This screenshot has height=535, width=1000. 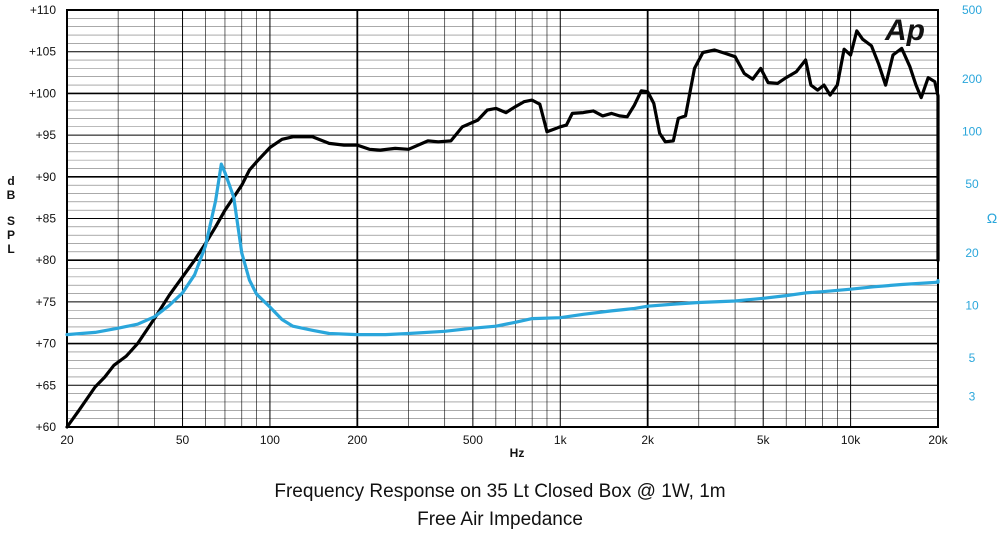 I want to click on y-left-tick-label: +65, so click(x=46, y=385).